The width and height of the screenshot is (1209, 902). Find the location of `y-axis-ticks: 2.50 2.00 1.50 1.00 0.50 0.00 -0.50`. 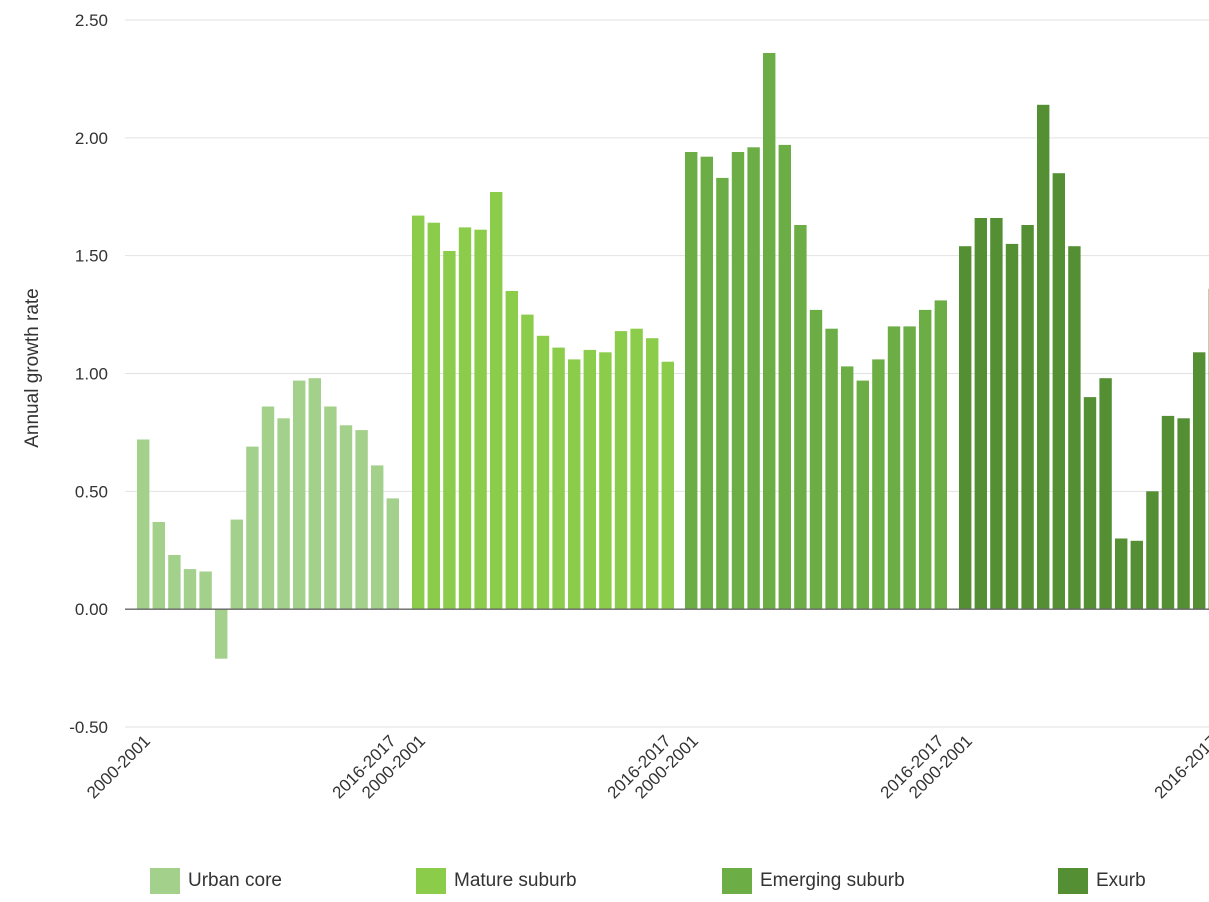

y-axis-ticks: 2.50 2.00 1.50 1.00 0.50 0.00 -0.50 is located at coordinates (88, 374).